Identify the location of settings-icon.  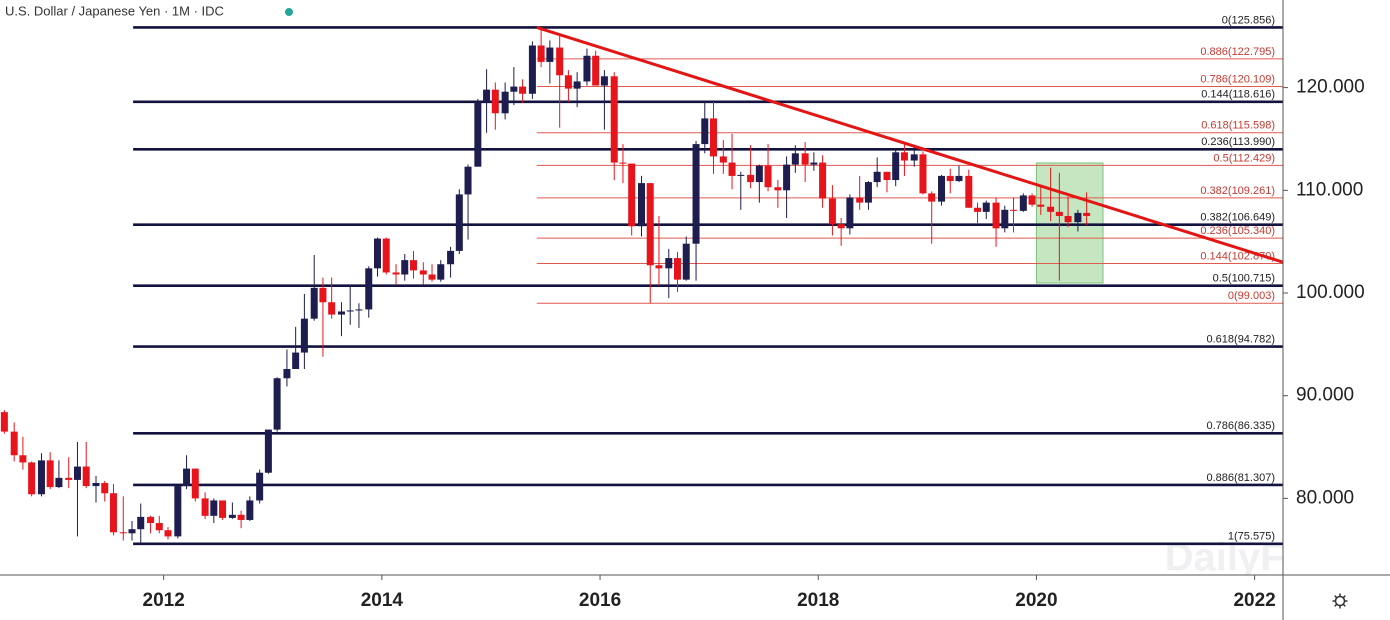
(1340, 601).